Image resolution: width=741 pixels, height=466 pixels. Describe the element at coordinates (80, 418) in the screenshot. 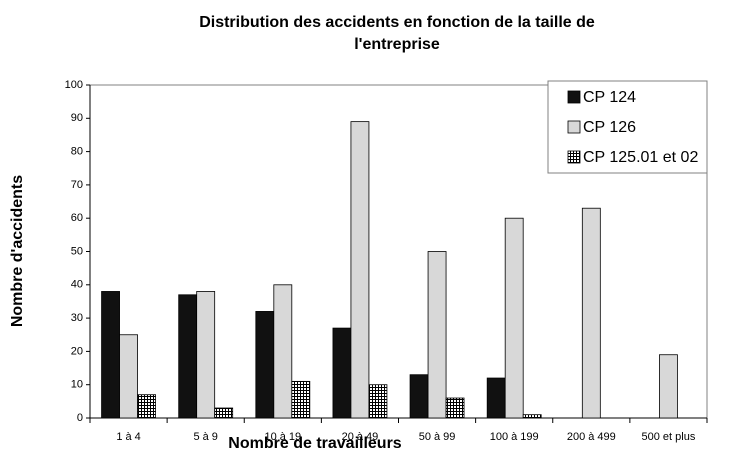

I see `y-tick-label: 0` at that location.